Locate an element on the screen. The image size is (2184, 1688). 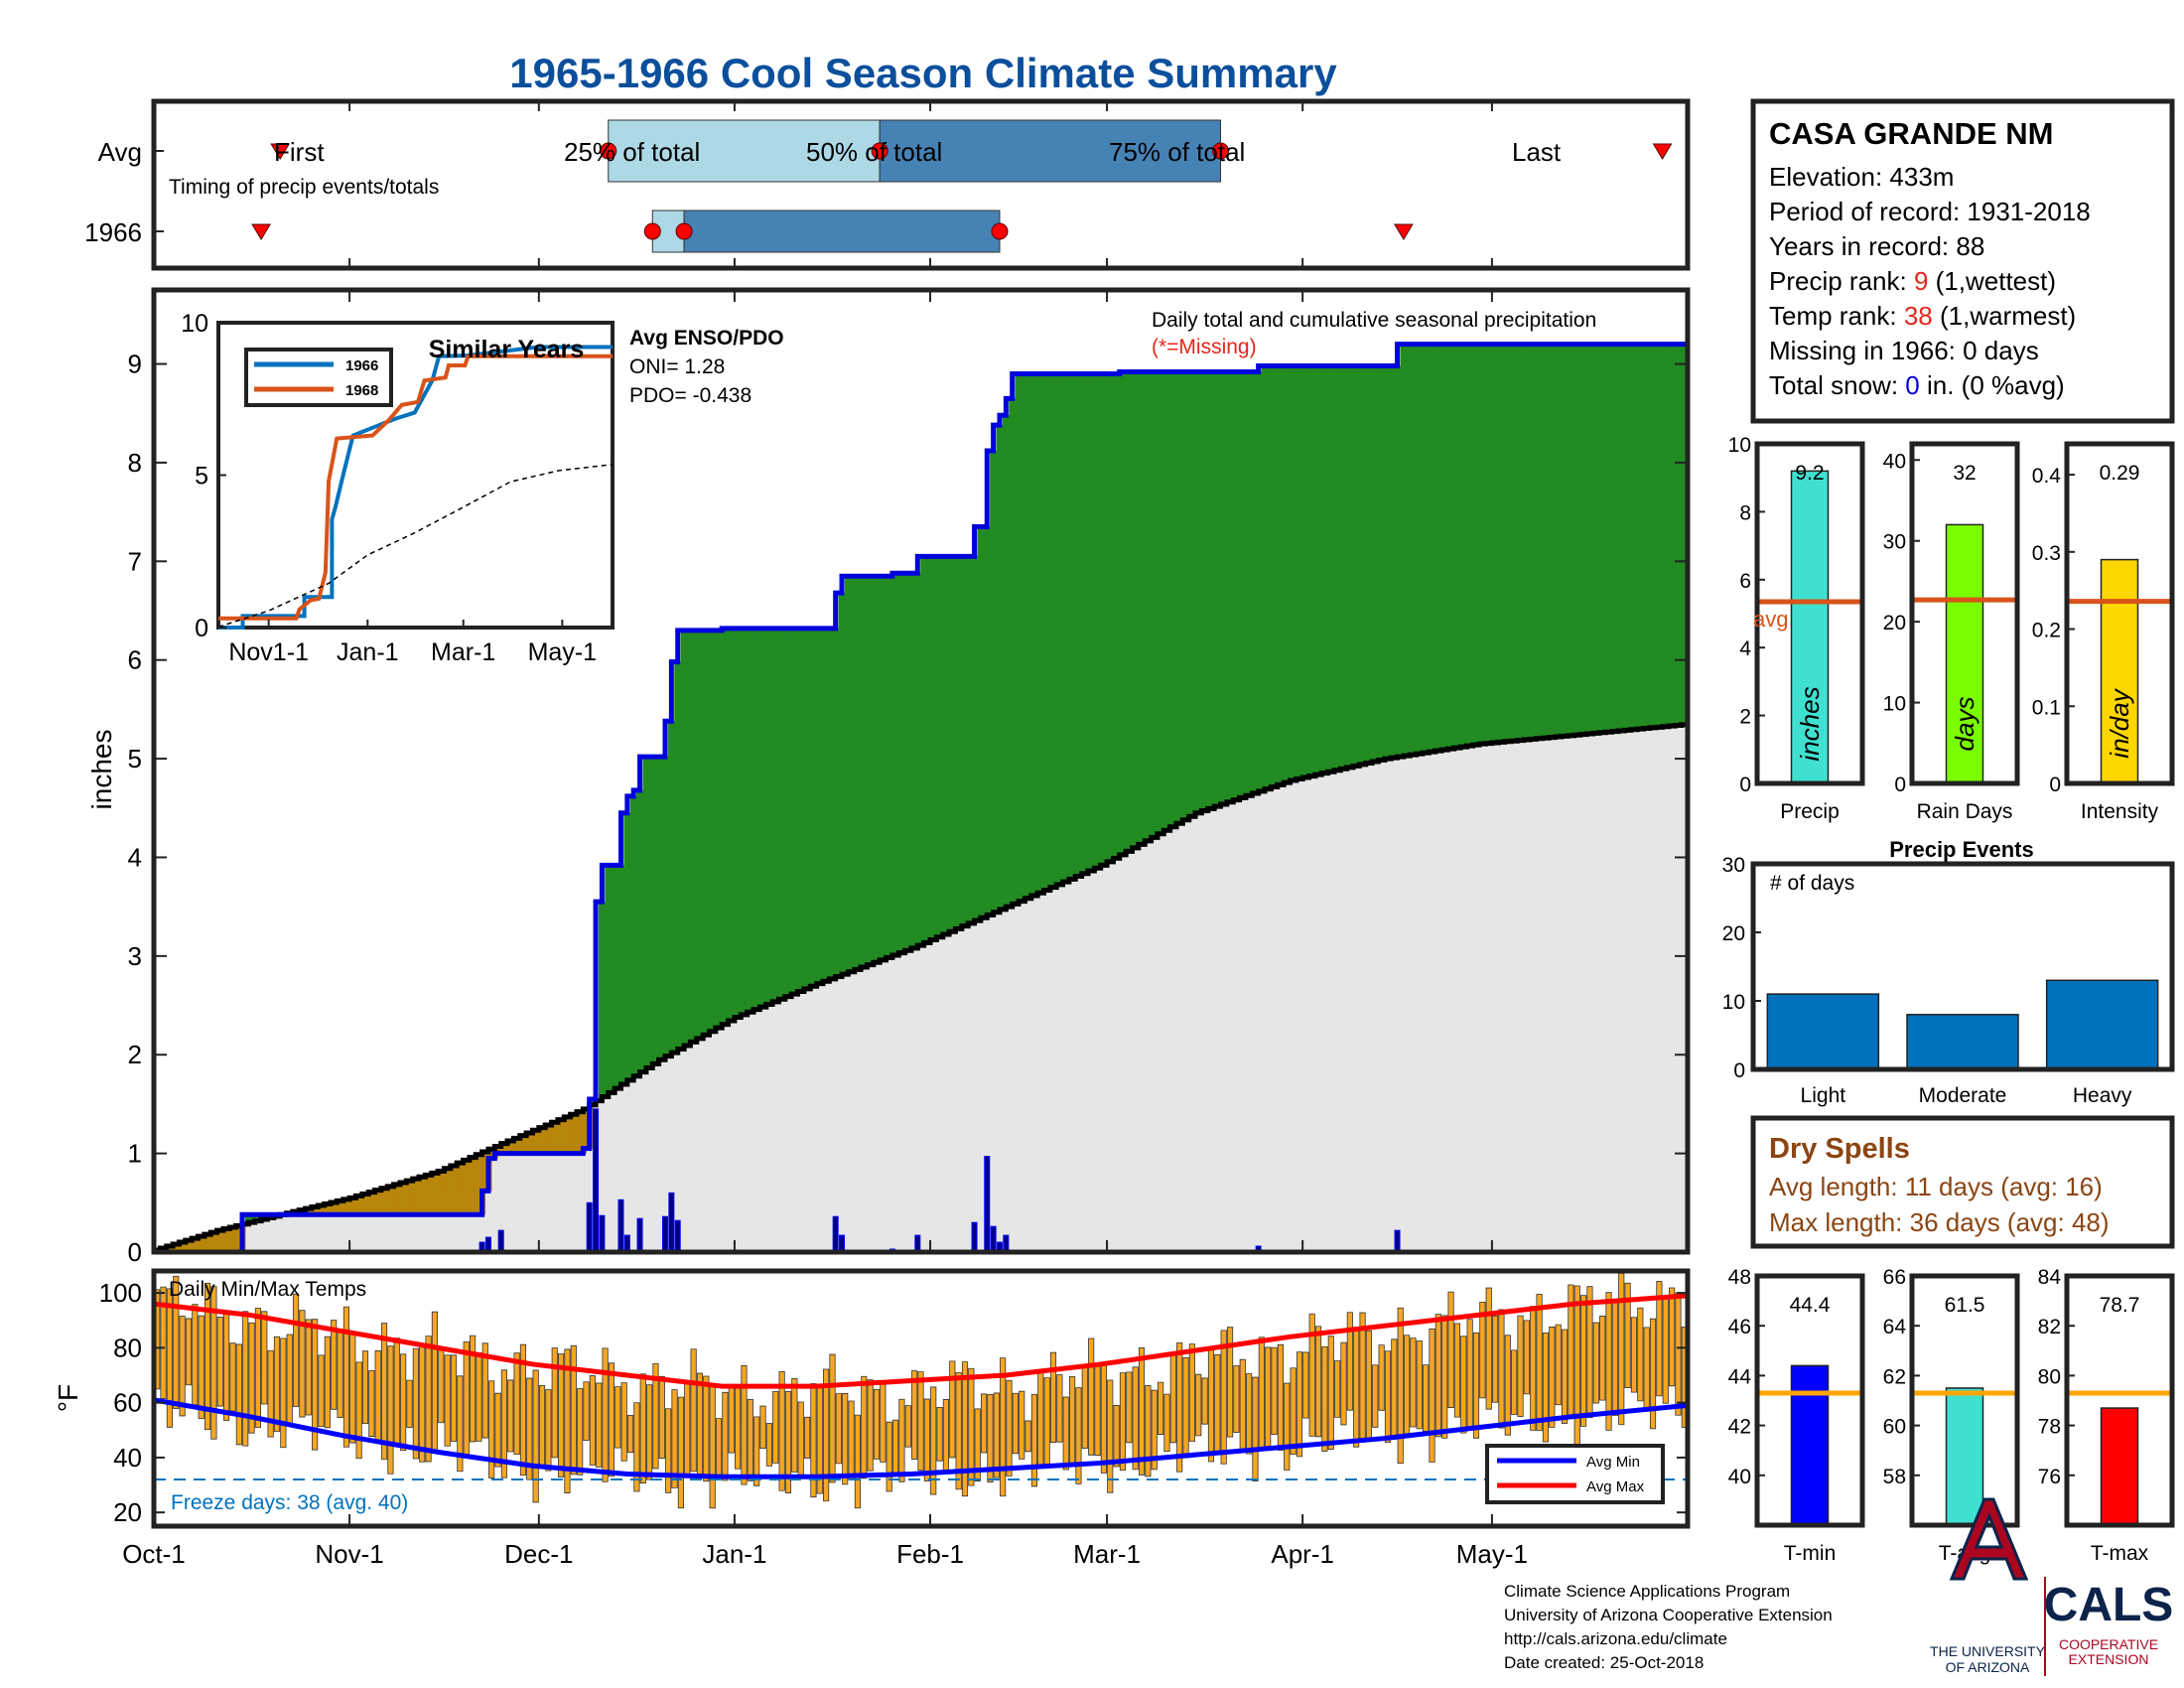
timing-year-box-high is located at coordinates (842, 231).